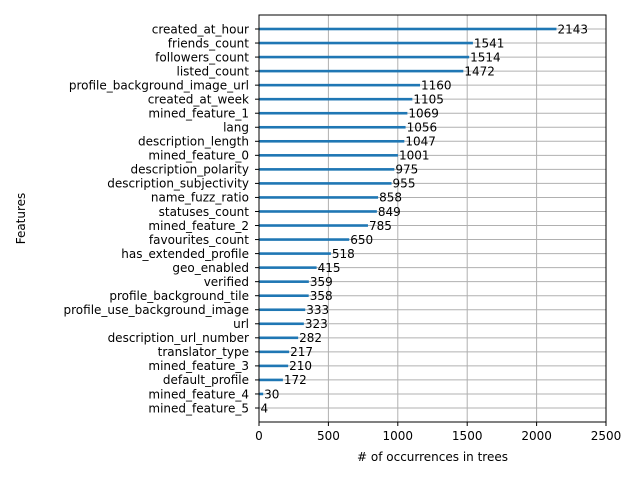 The width and height of the screenshot is (640, 480). I want to click on value-label: 849, so click(389, 212).